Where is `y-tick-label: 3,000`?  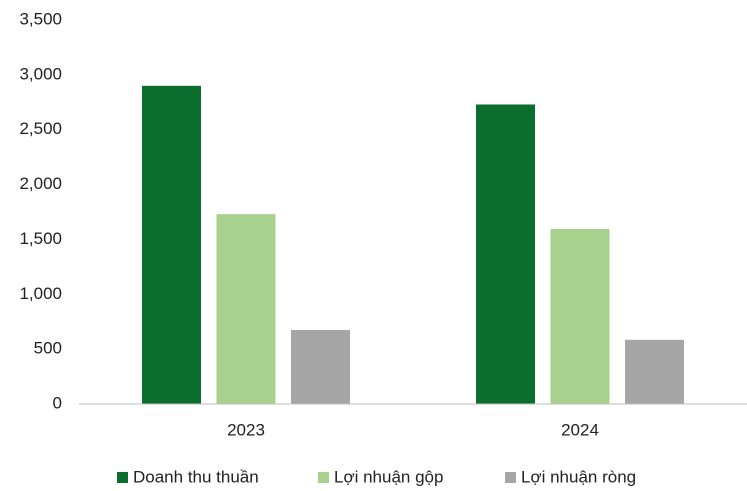
y-tick-label: 3,000 is located at coordinates (40, 73).